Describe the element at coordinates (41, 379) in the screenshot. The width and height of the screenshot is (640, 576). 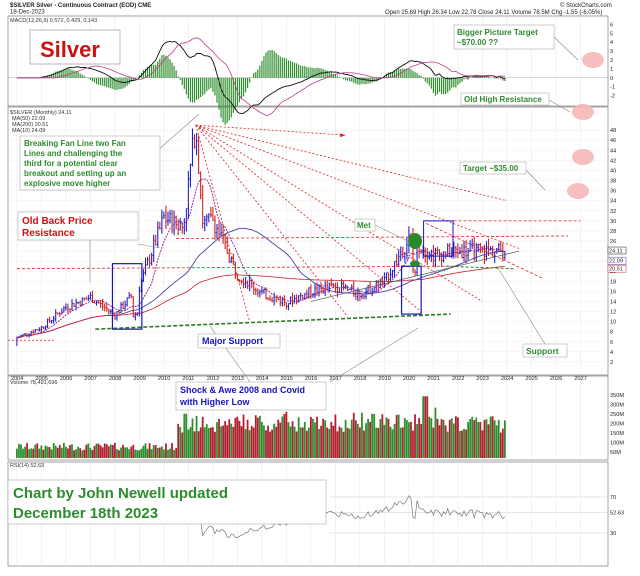
I see `x-tick-label: 2005` at that location.